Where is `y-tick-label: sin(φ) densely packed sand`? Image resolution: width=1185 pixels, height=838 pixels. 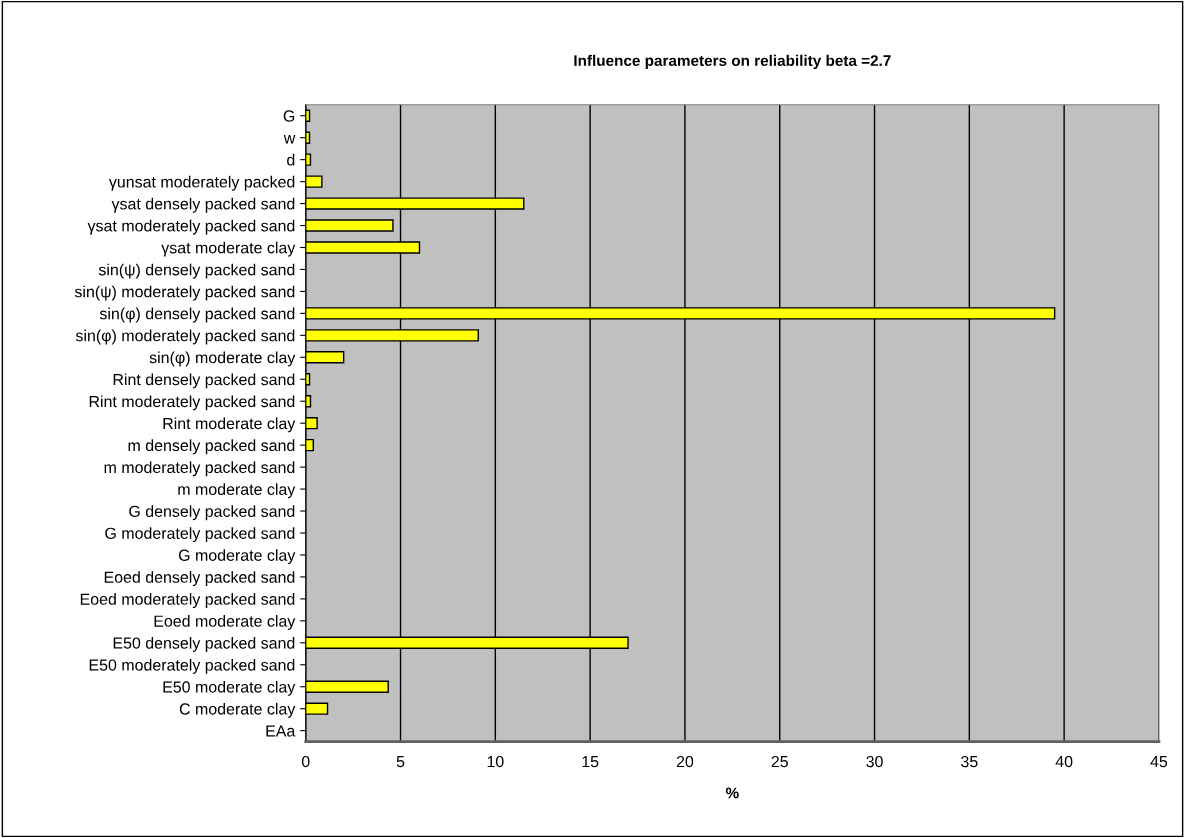
y-tick-label: sin(φ) densely packed sand is located at coordinates (197, 315).